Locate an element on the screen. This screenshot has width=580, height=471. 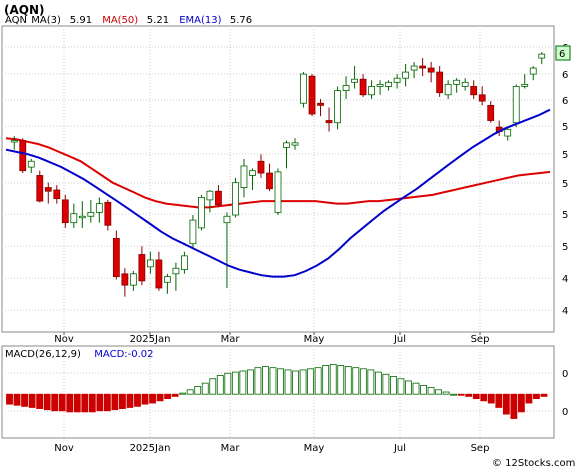
macd-legend-item: MACD(26,12,9) is located at coordinates (43, 354).